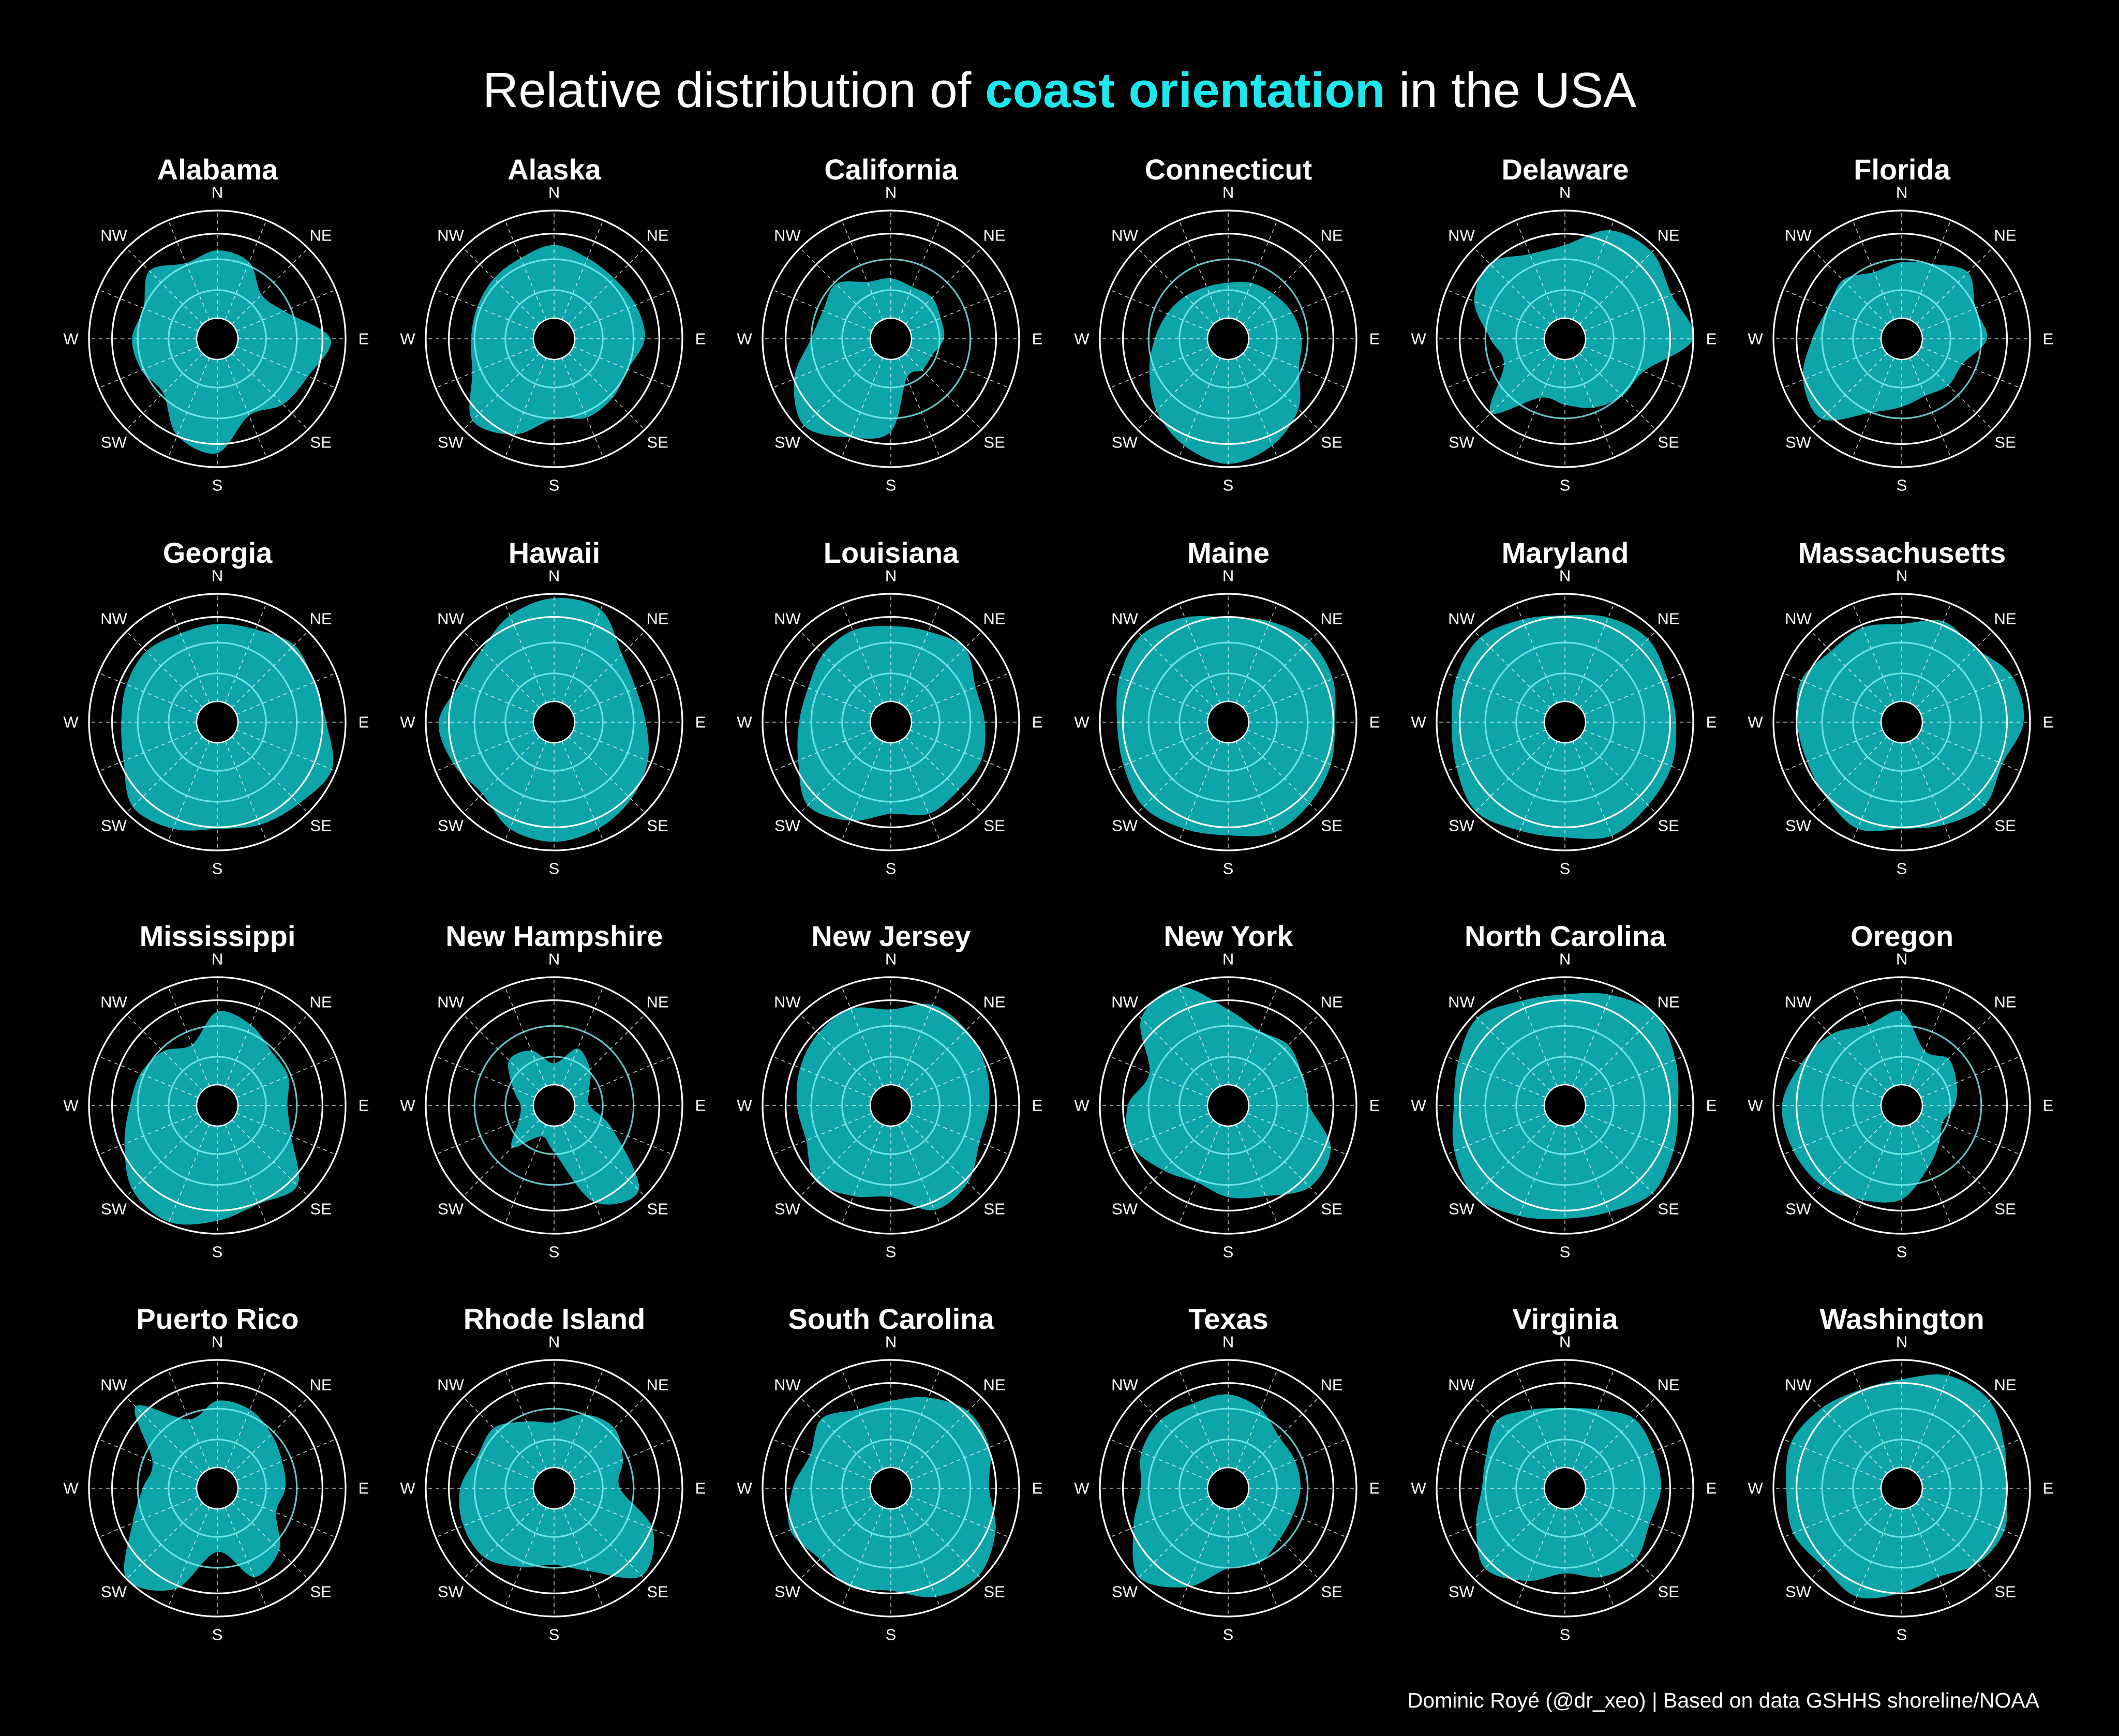 The image size is (2119, 1736). I want to click on panel-title: Mississippi, so click(217, 936).